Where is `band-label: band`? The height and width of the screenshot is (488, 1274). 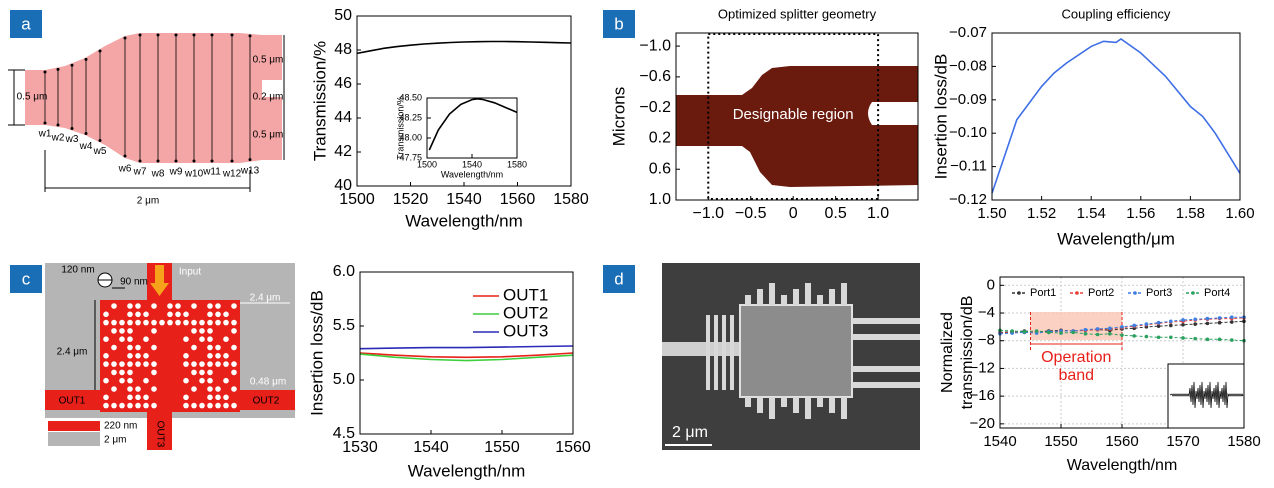 band-label: band is located at coordinates (1076, 375).